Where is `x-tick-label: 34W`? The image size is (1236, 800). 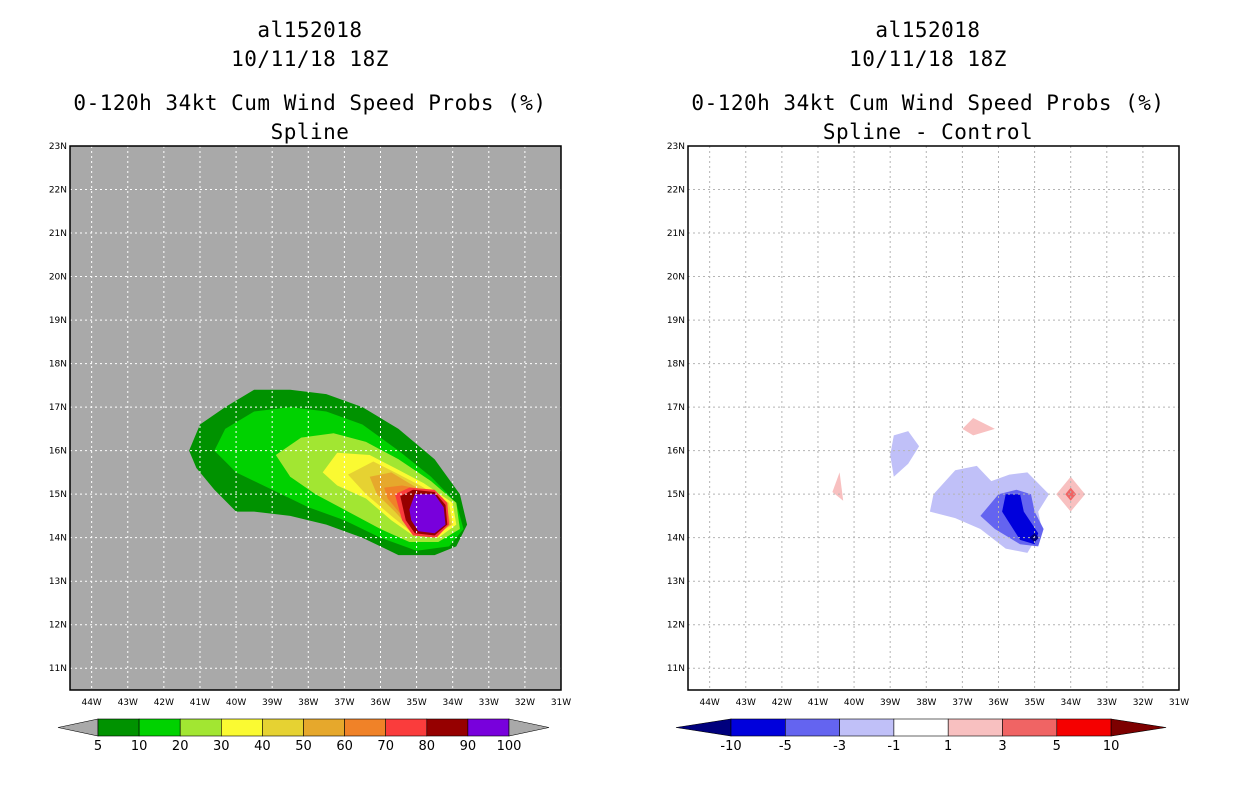
x-tick-label: 34W is located at coordinates (453, 703).